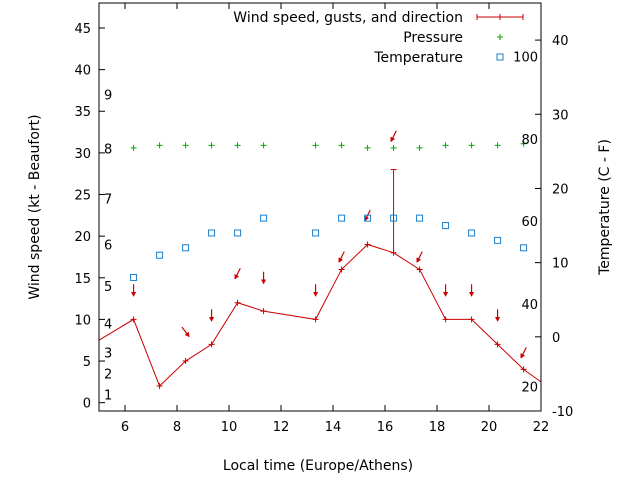  I want to click on legend-swatch-wind-marker, so click(500, 17).